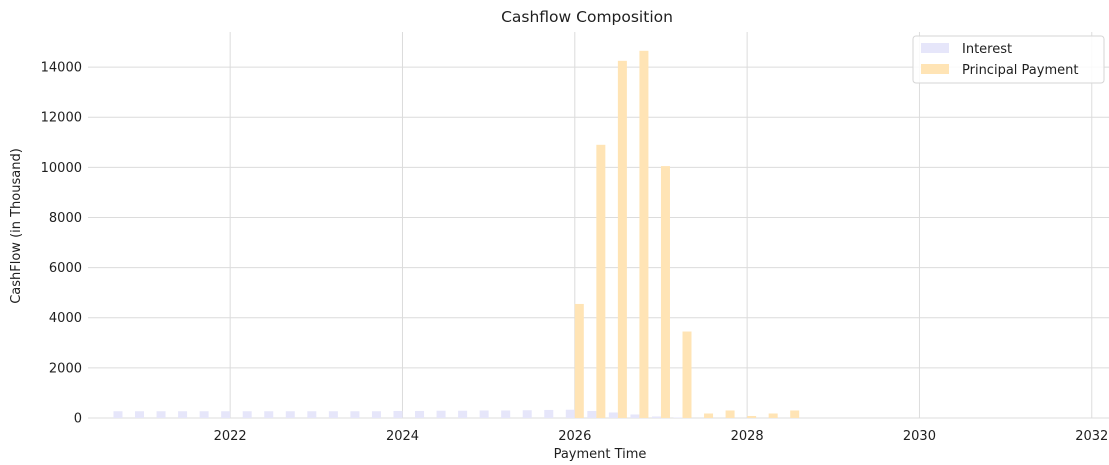 This screenshot has height=465, width=1109. I want to click on x-tick-label: 2030, so click(919, 436).